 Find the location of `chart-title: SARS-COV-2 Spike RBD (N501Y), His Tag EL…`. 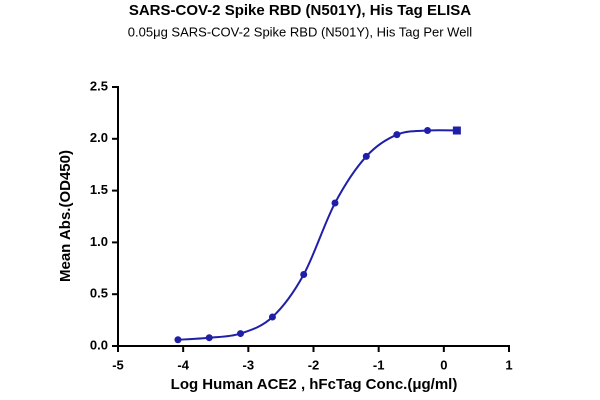

chart-title: SARS-COV-2 Spike RBD (N501Y), His Tag EL… is located at coordinates (300, 10).